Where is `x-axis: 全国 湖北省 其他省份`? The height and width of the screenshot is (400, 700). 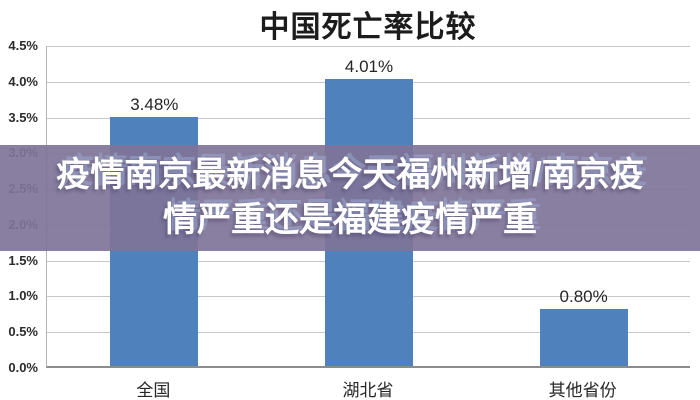 x-axis: 全国 湖北省 其他省份 is located at coordinates (368, 388).